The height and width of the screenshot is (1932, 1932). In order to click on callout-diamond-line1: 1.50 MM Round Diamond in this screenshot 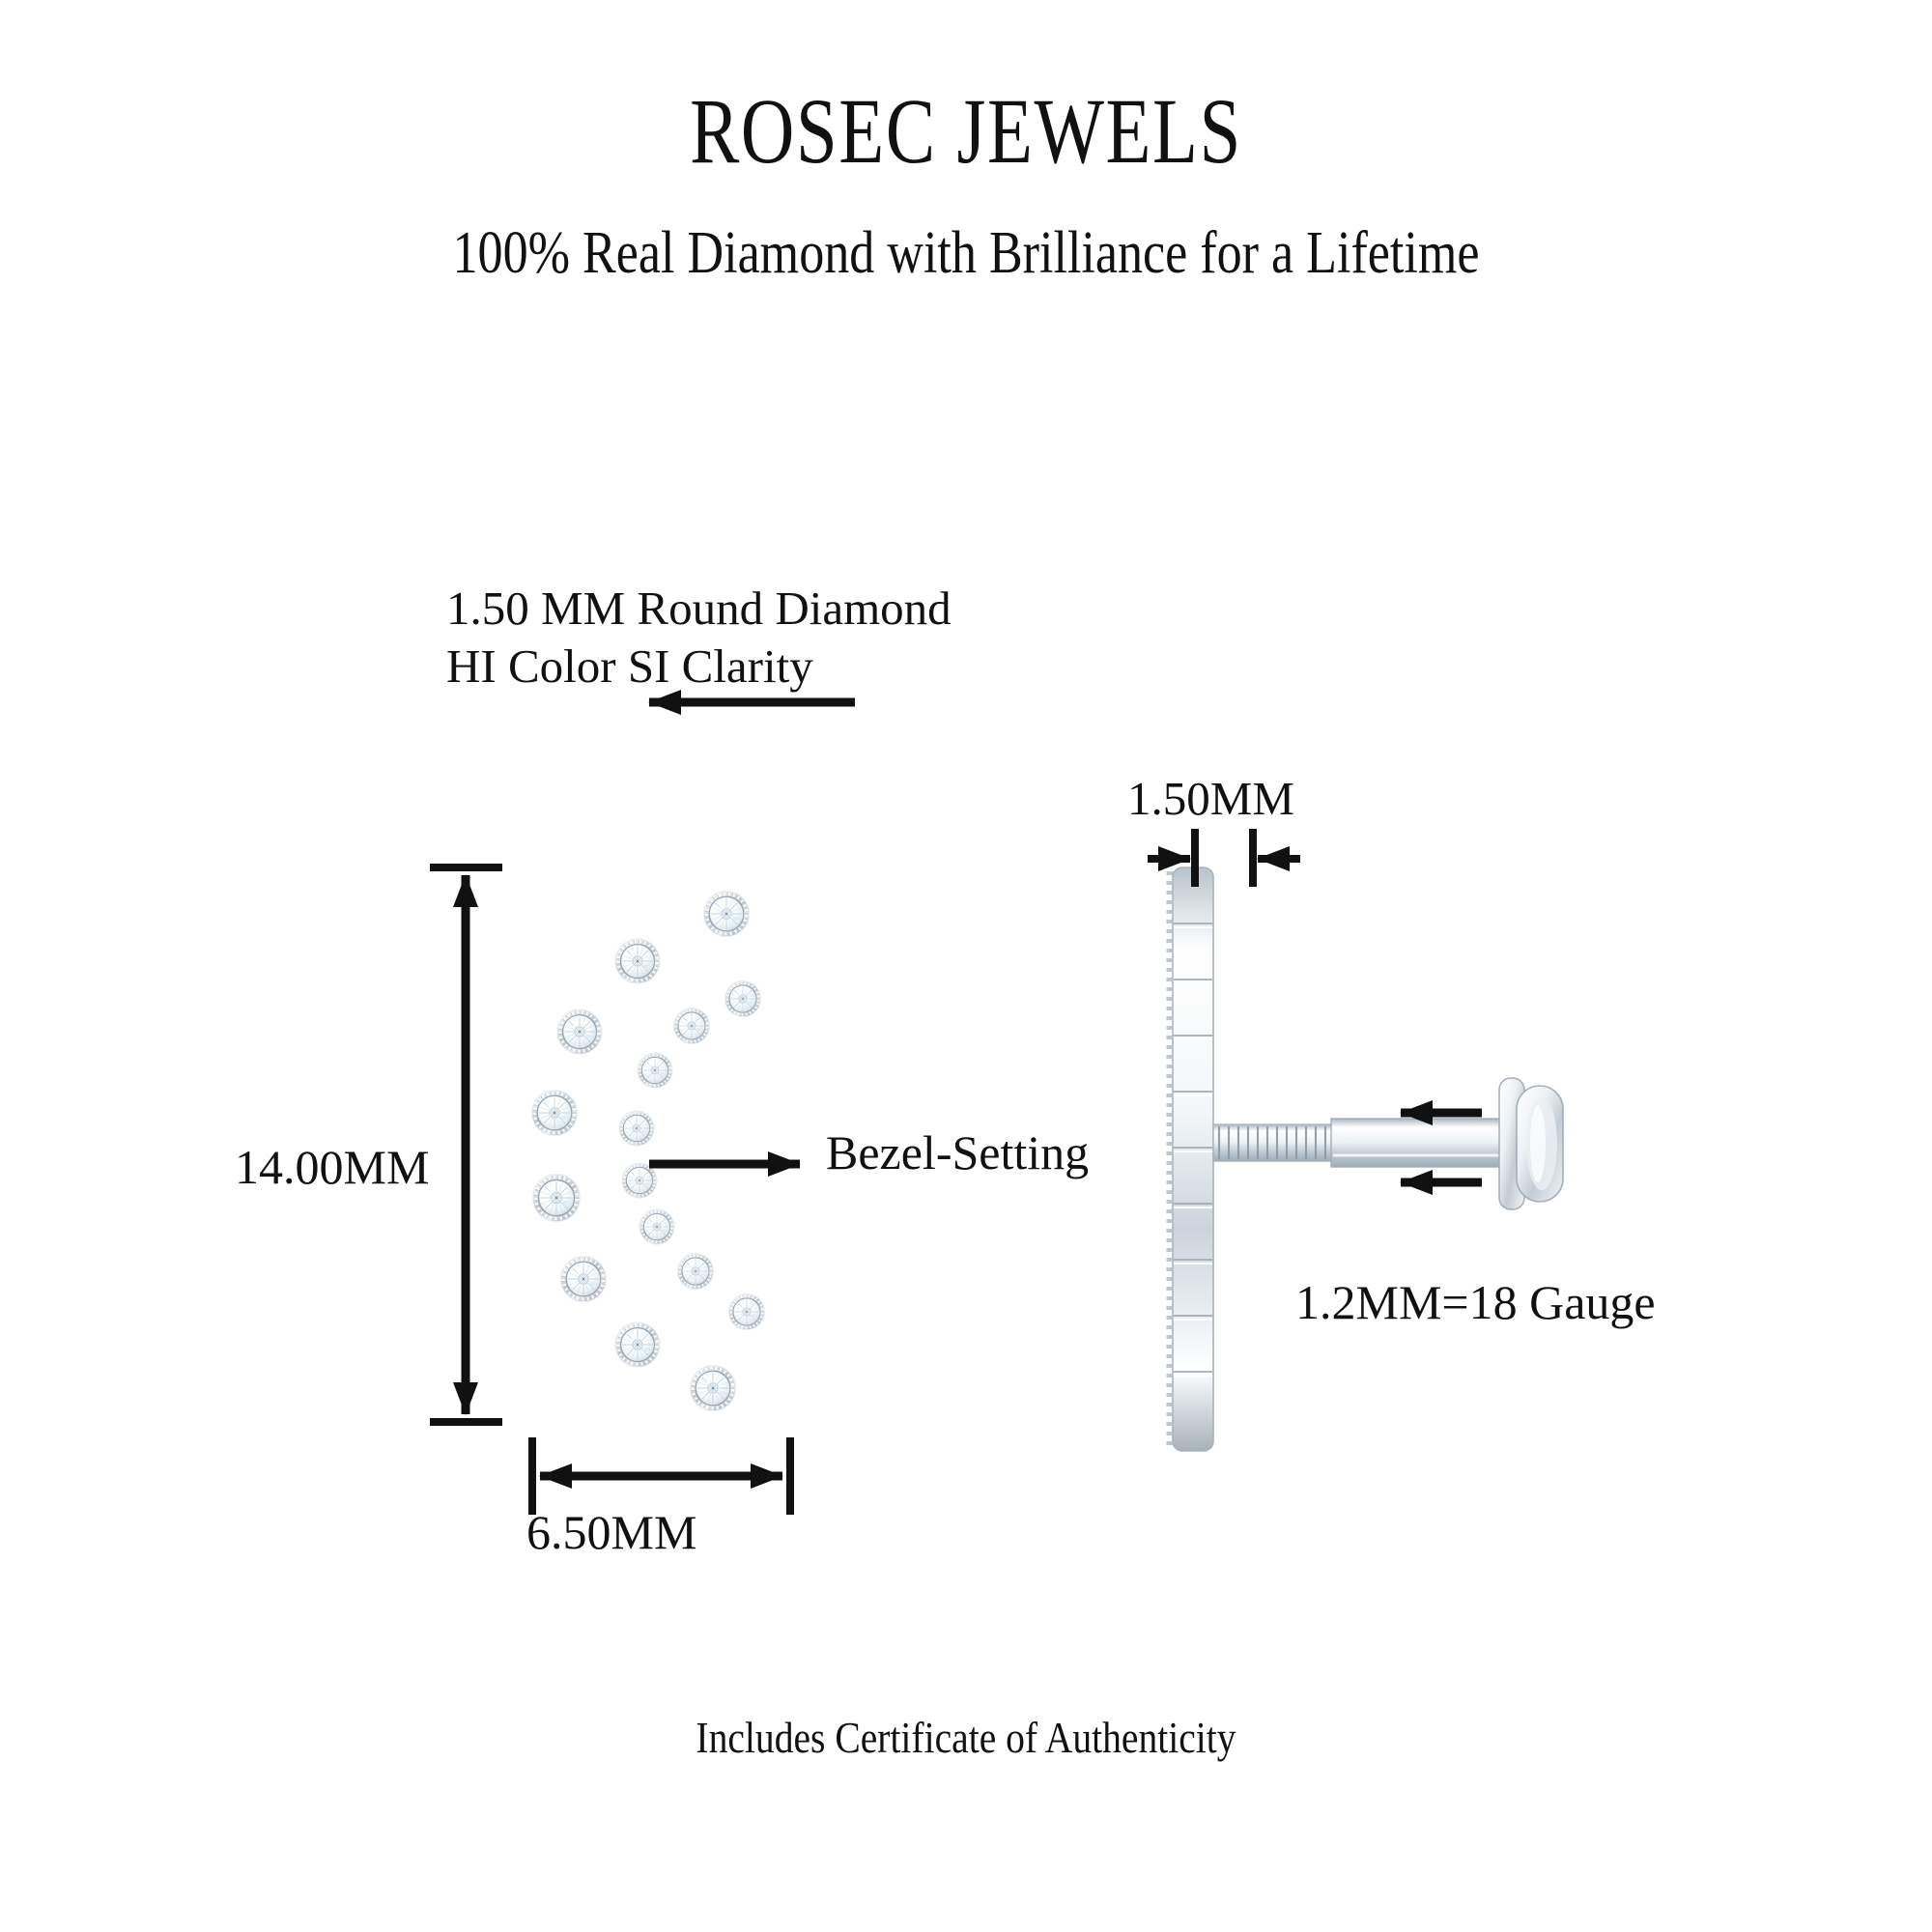, I will do `click(699, 608)`.